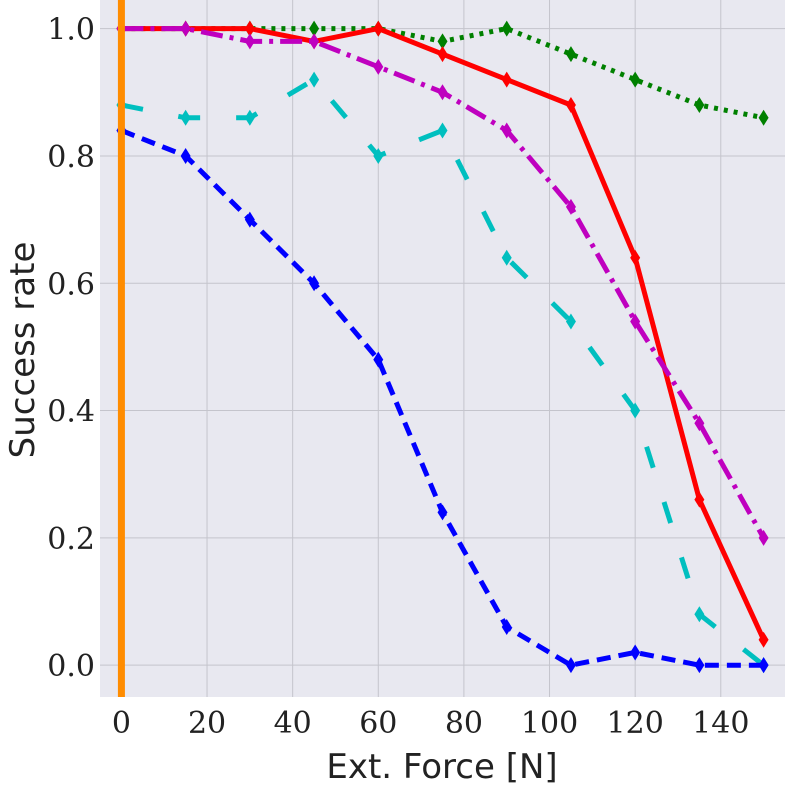 The height and width of the screenshot is (789, 789). I want to click on y-tick-label: 1.0, so click(71, 30).